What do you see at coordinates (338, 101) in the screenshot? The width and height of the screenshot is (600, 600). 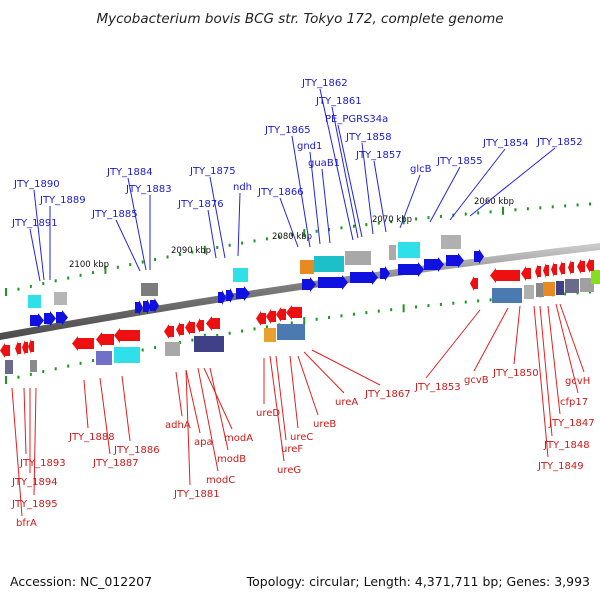 I see `gene-label: JTY_1861` at bounding box center [338, 101].